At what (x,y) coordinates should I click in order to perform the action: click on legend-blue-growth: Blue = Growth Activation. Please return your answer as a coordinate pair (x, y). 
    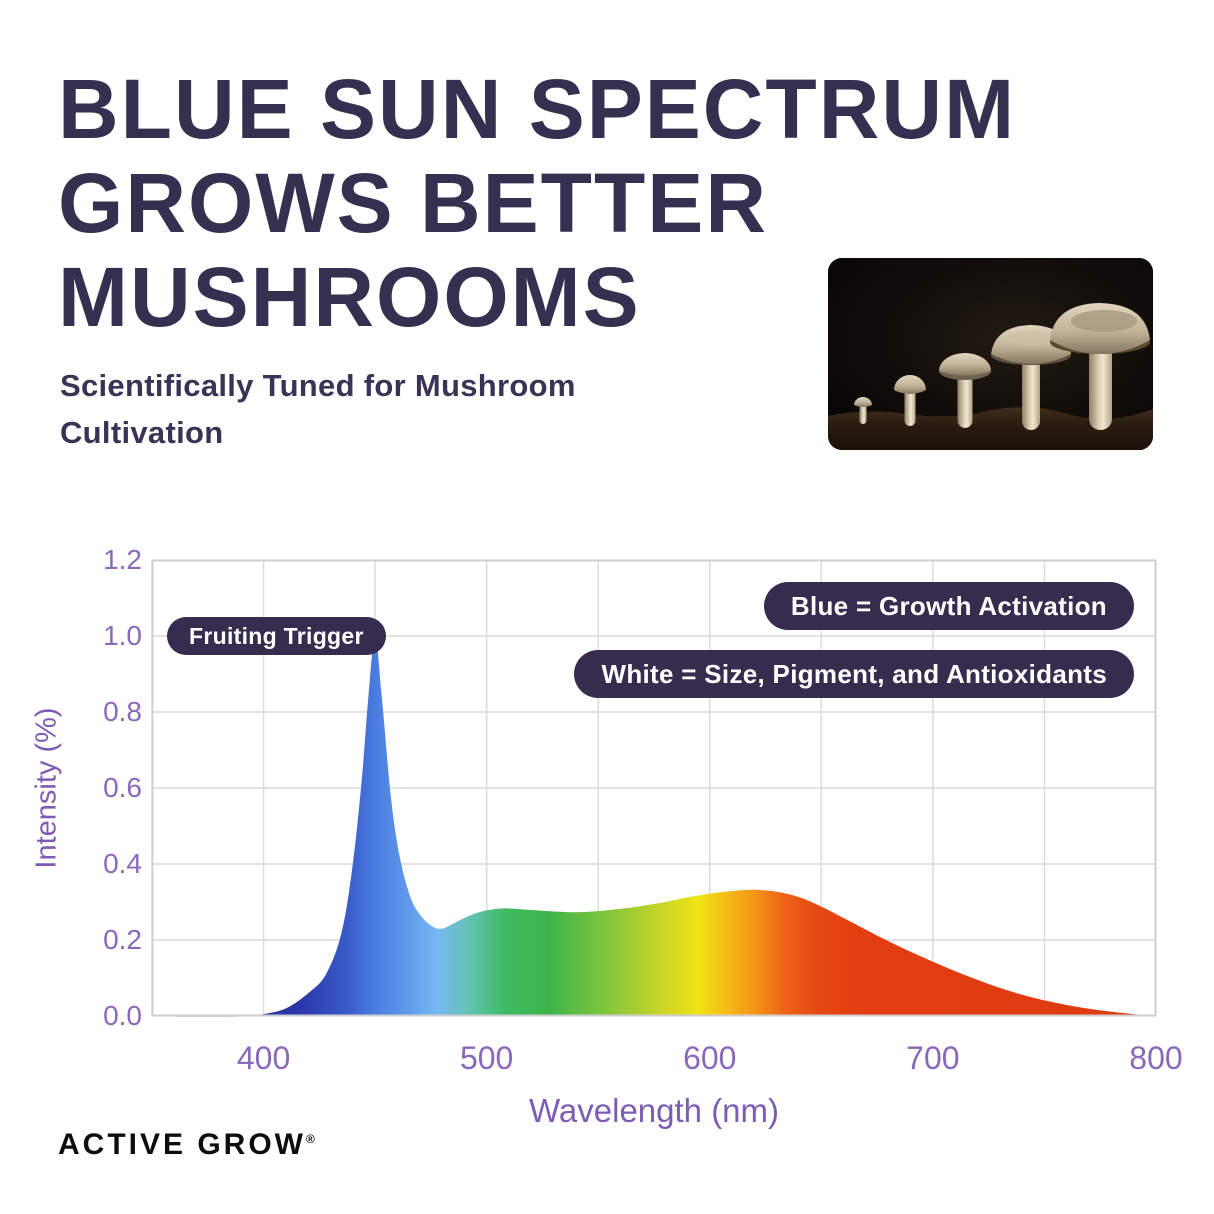
    Looking at the image, I should click on (948, 606).